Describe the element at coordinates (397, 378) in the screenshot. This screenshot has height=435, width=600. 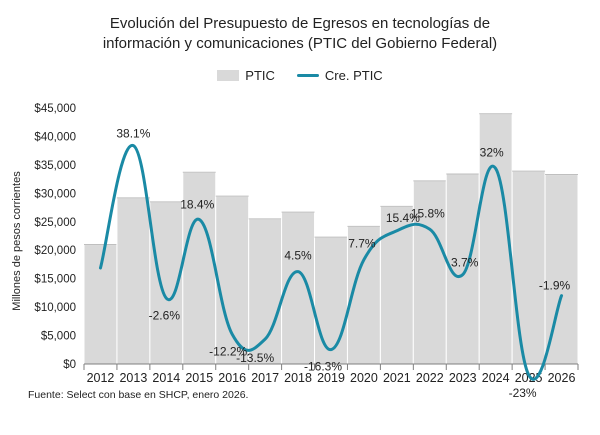
I see `x-tick-label-2021: 2021` at that location.